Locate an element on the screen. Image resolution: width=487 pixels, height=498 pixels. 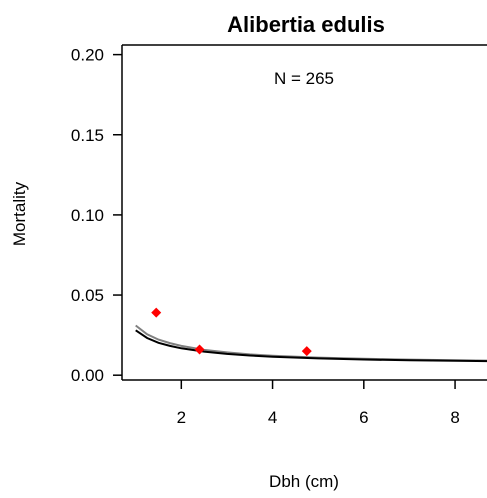
x-axis: 2 4 6 8 is located at coordinates (318, 403).